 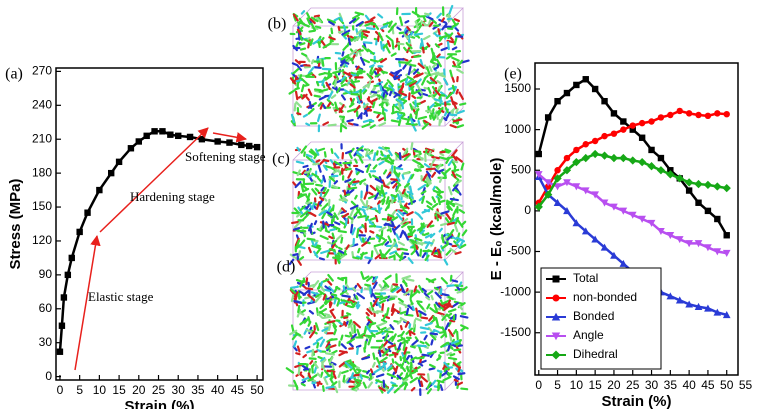 I want to click on x-tick-label: 5, so click(x=557, y=385).